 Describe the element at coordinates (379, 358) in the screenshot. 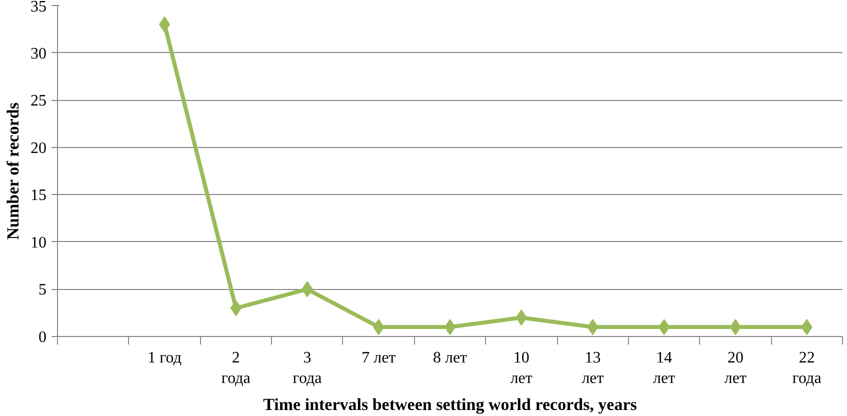

I see `x-tick-label: 7 лет` at that location.